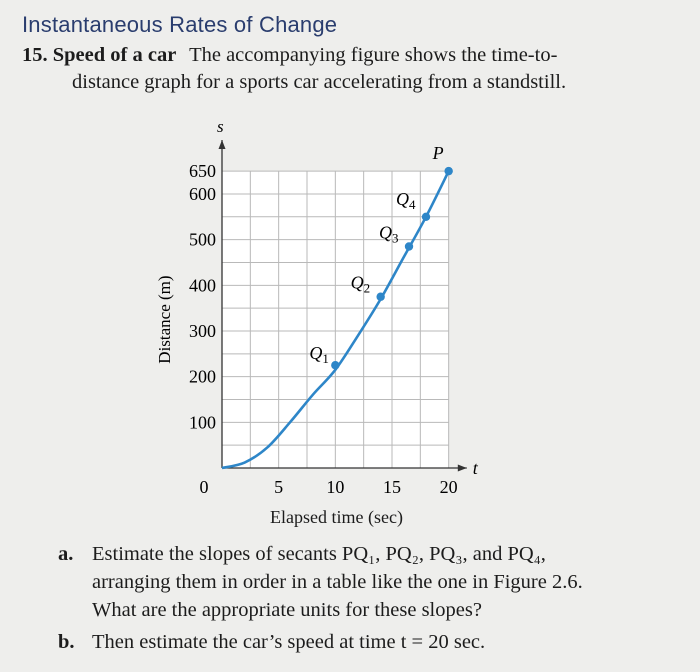 The width and height of the screenshot is (700, 672). I want to click on point-q2, so click(380, 296).